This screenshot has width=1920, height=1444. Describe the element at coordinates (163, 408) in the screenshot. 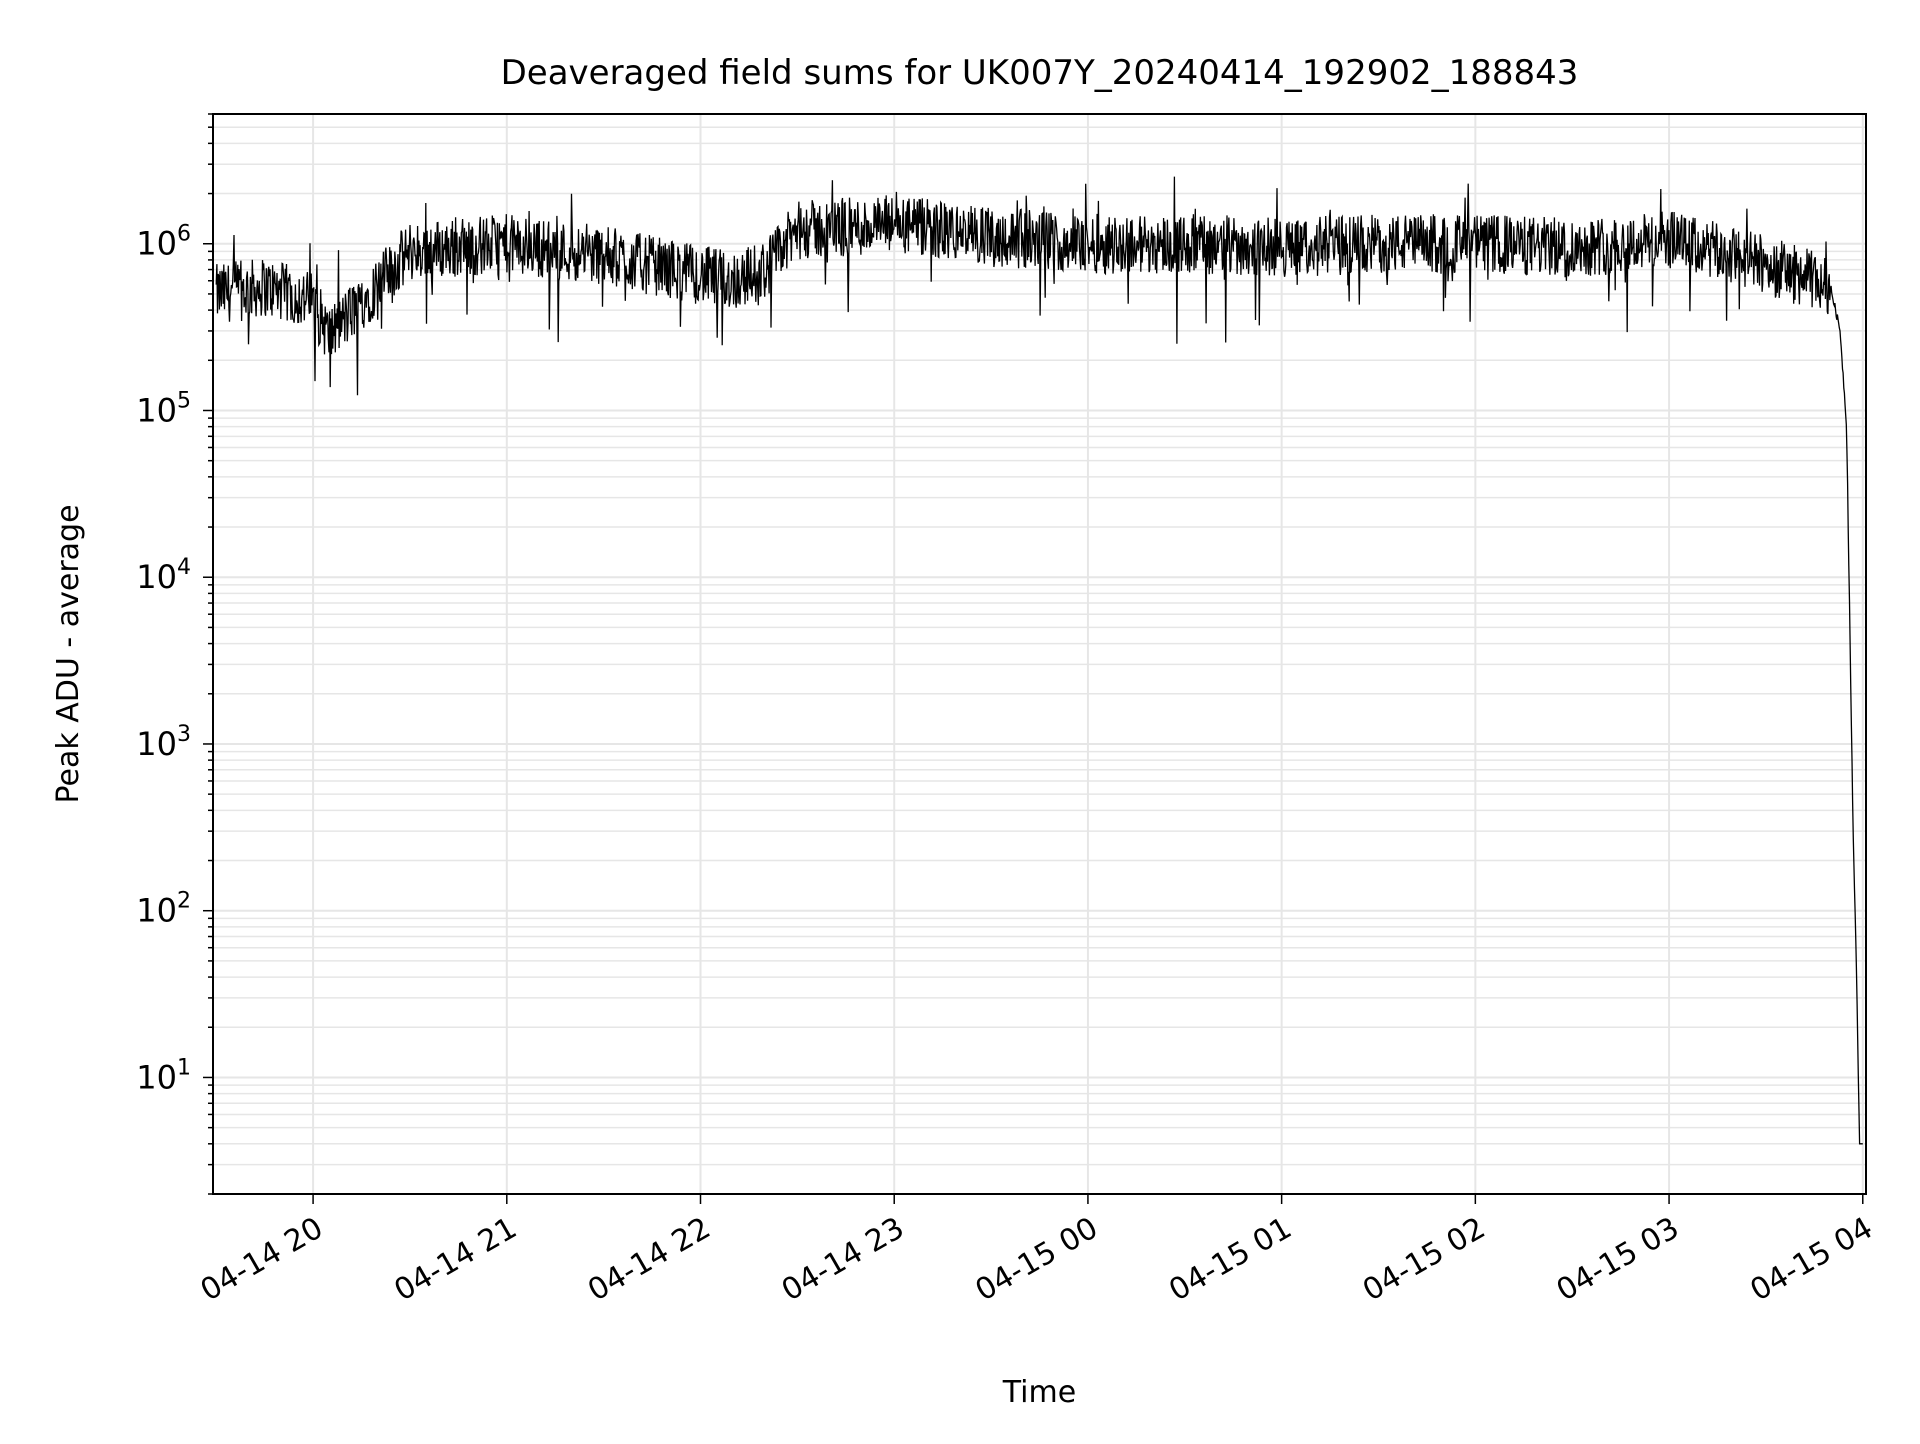

I see `y-tick-label: 105` at that location.